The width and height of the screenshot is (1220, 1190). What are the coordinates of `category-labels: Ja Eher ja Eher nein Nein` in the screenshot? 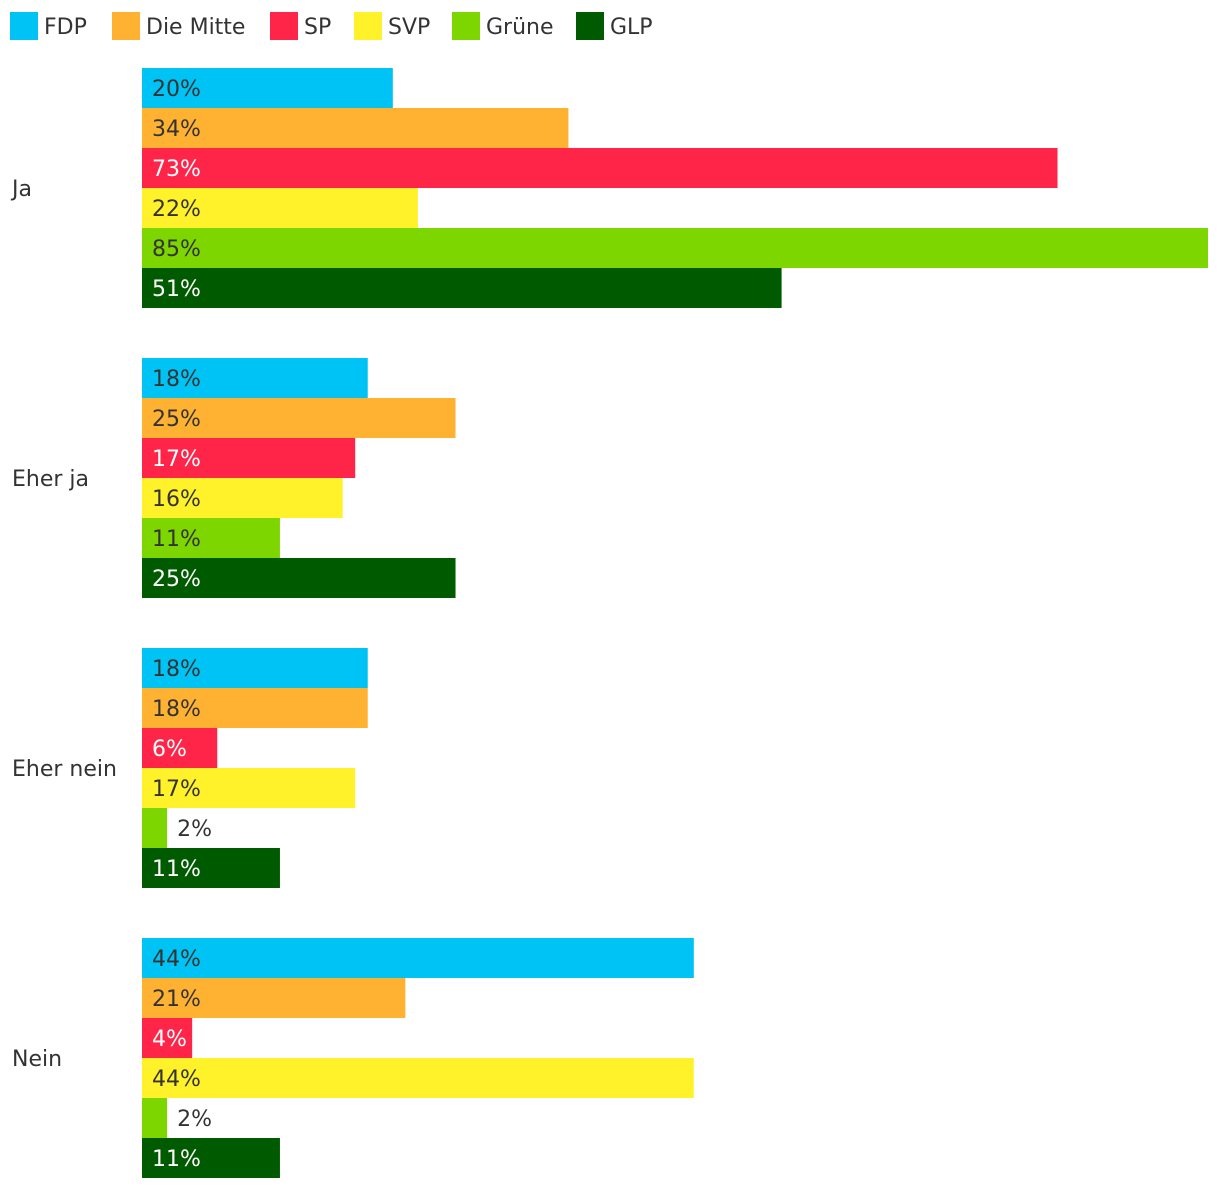 It's located at (63, 624).